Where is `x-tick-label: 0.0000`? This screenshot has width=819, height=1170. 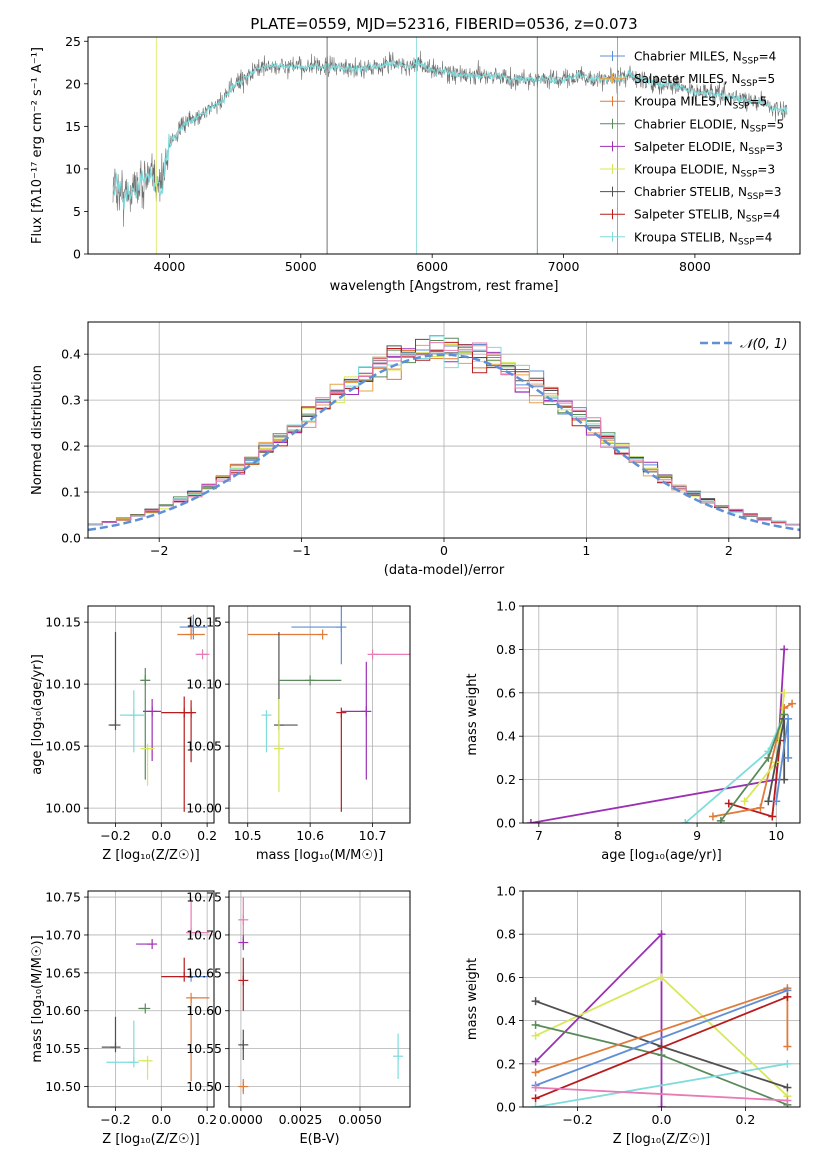
x-tick-label: 0.0000 is located at coordinates (241, 1119).